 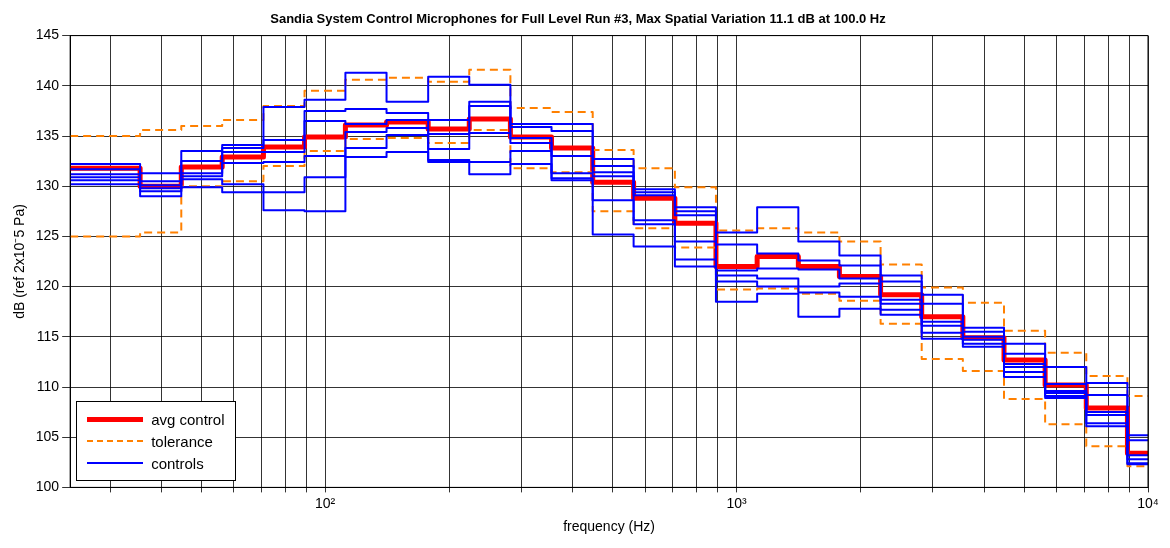 What do you see at coordinates (182, 441) in the screenshot?
I see `legend-label: tolerance` at bounding box center [182, 441].